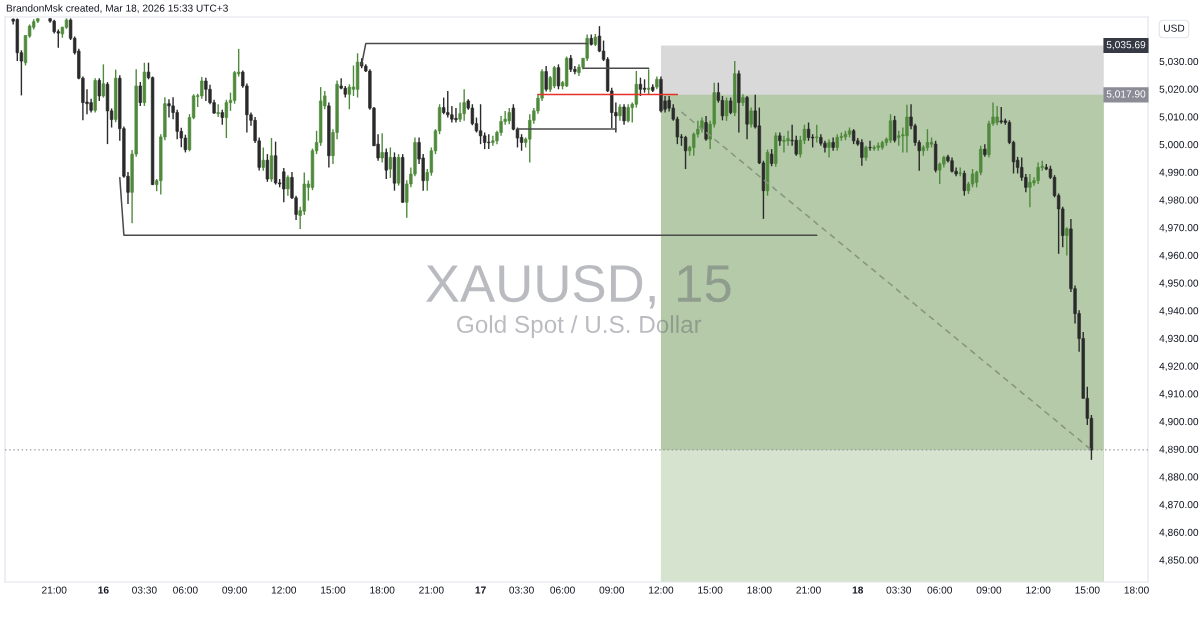 The width and height of the screenshot is (1200, 638). I want to click on y-tick-label: 4,950.00, so click(1179, 283).